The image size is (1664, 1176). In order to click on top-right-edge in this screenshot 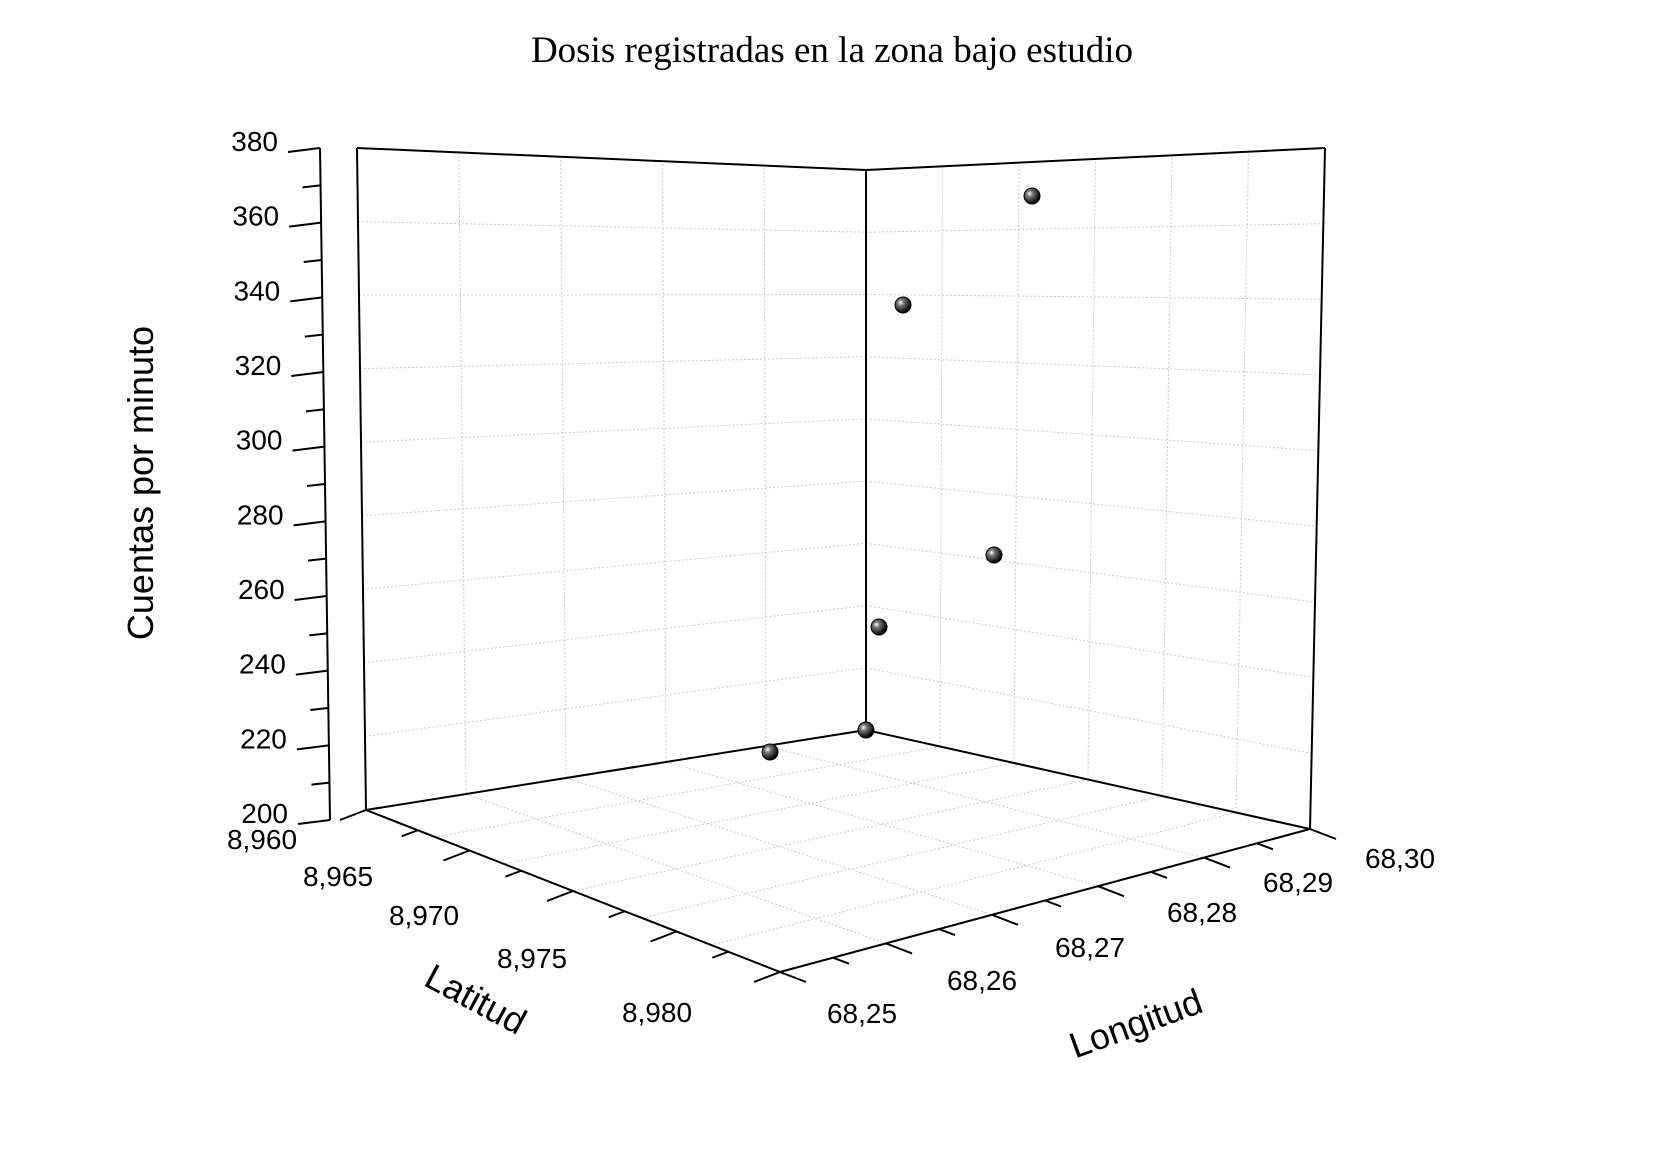, I will do `click(1095, 159)`.